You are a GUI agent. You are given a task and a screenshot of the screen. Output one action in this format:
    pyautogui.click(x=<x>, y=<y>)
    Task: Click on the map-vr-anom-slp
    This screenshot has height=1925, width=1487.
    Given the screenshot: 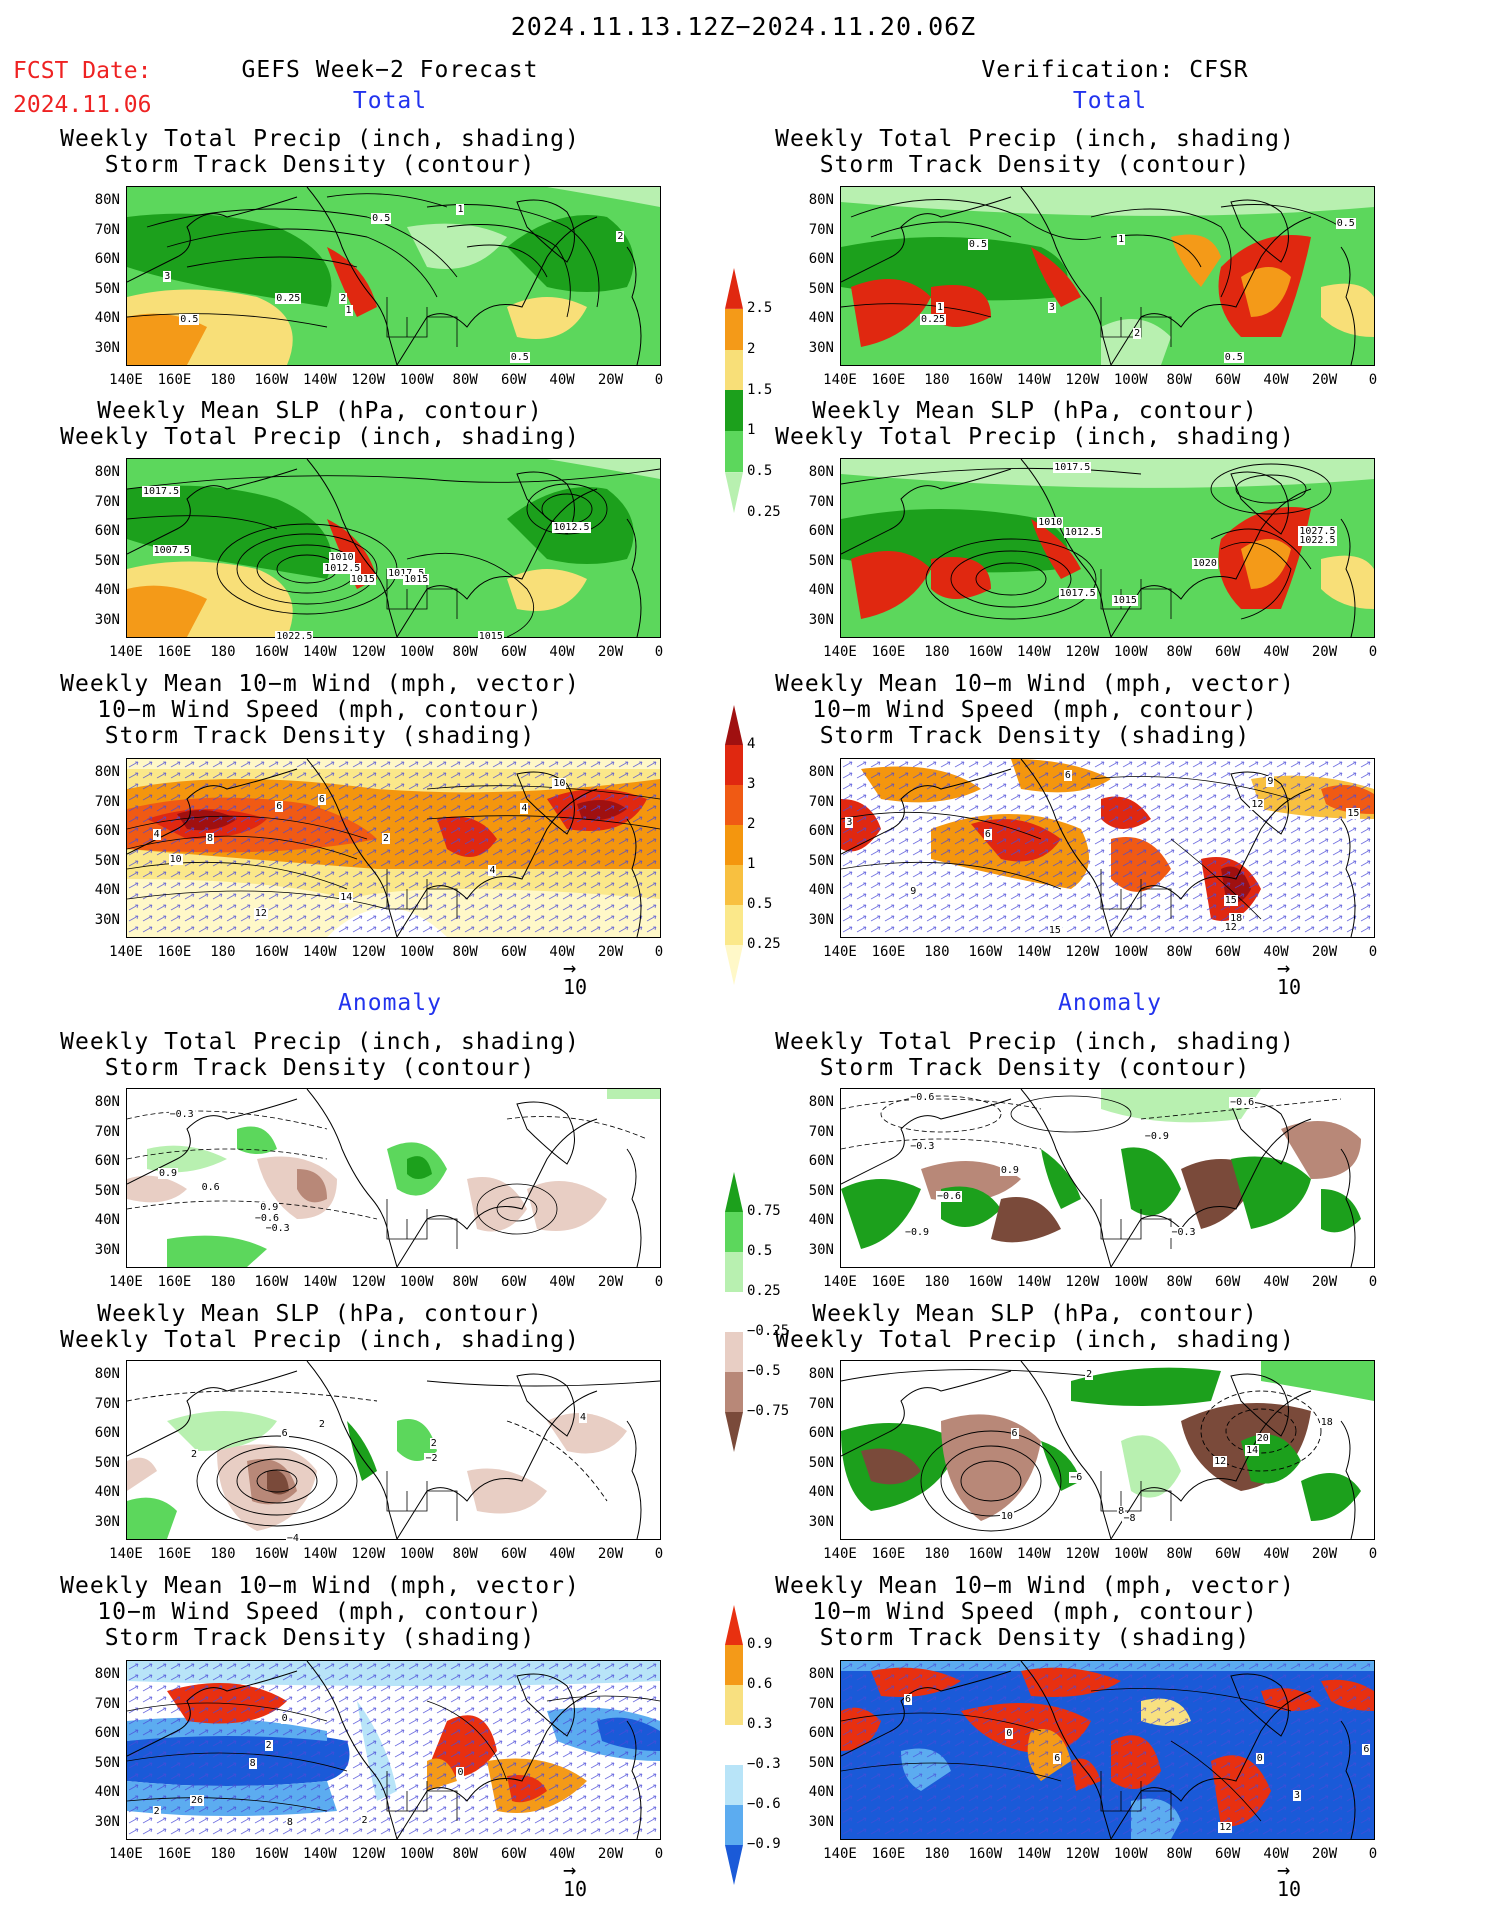 What is the action you would take?
    pyautogui.click(x=1107, y=1450)
    